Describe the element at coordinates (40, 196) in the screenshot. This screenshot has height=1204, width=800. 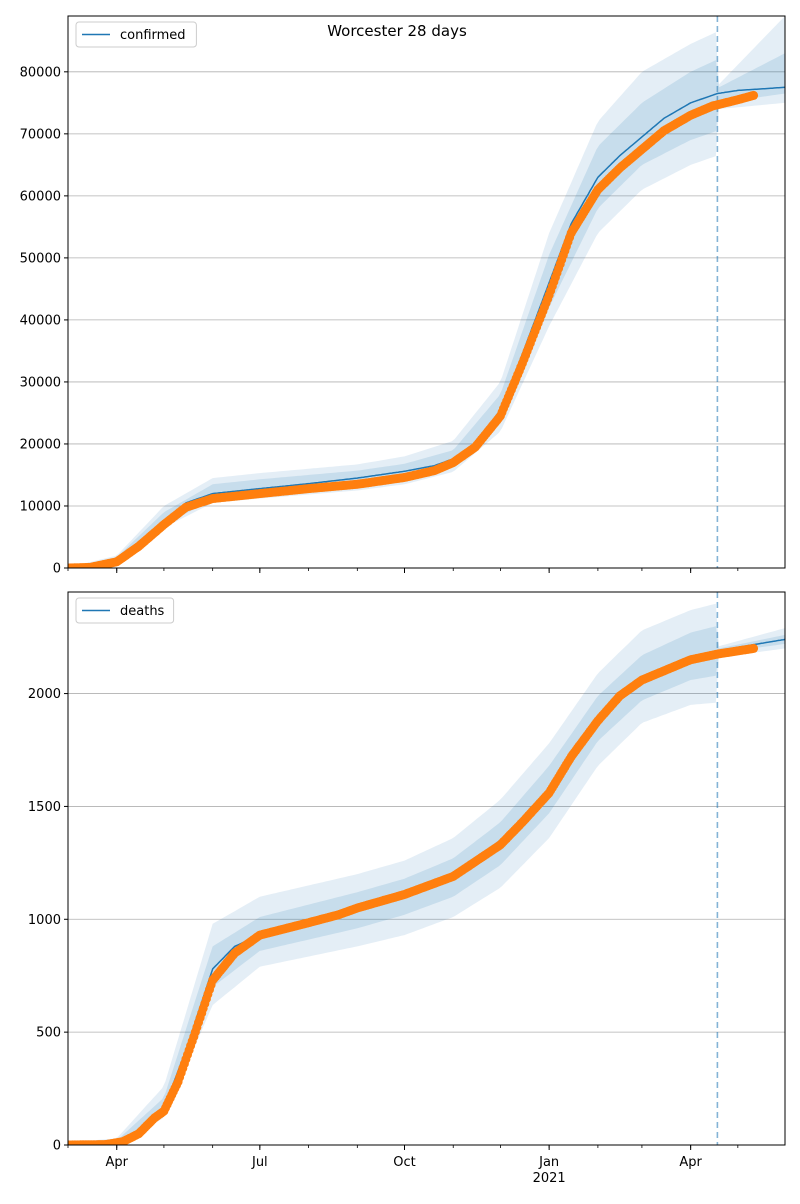
I see `y-tick-label: 60000` at that location.